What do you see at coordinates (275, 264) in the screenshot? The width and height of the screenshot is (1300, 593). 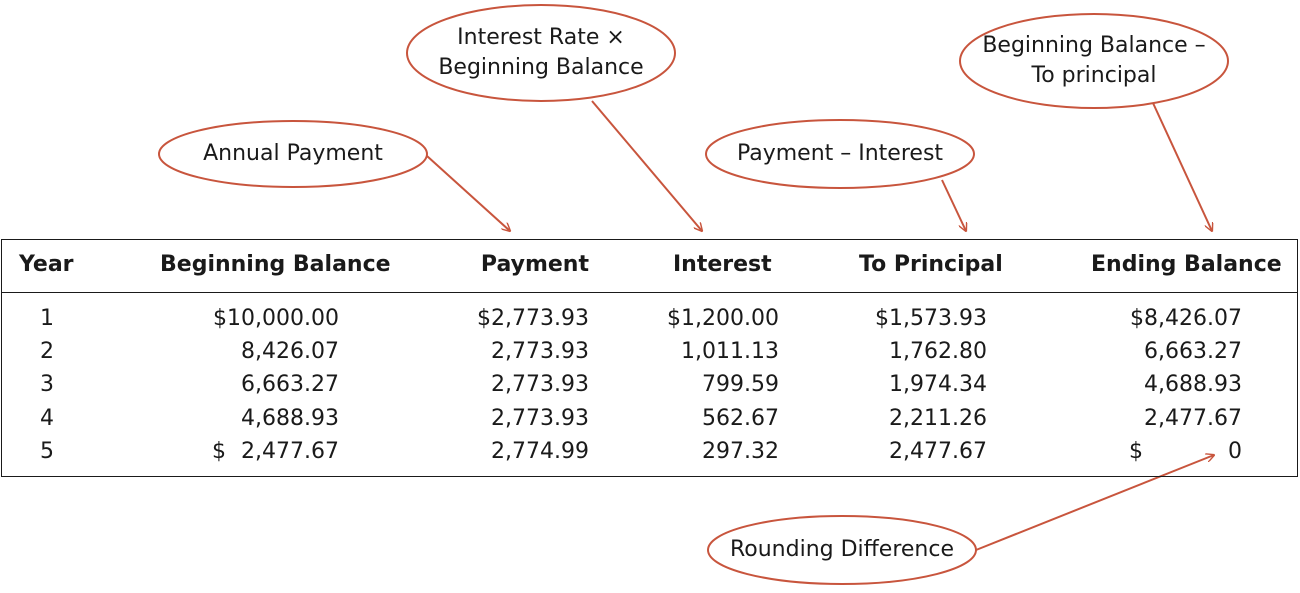 I see `header-beginning-balance: Beginning Balance` at bounding box center [275, 264].